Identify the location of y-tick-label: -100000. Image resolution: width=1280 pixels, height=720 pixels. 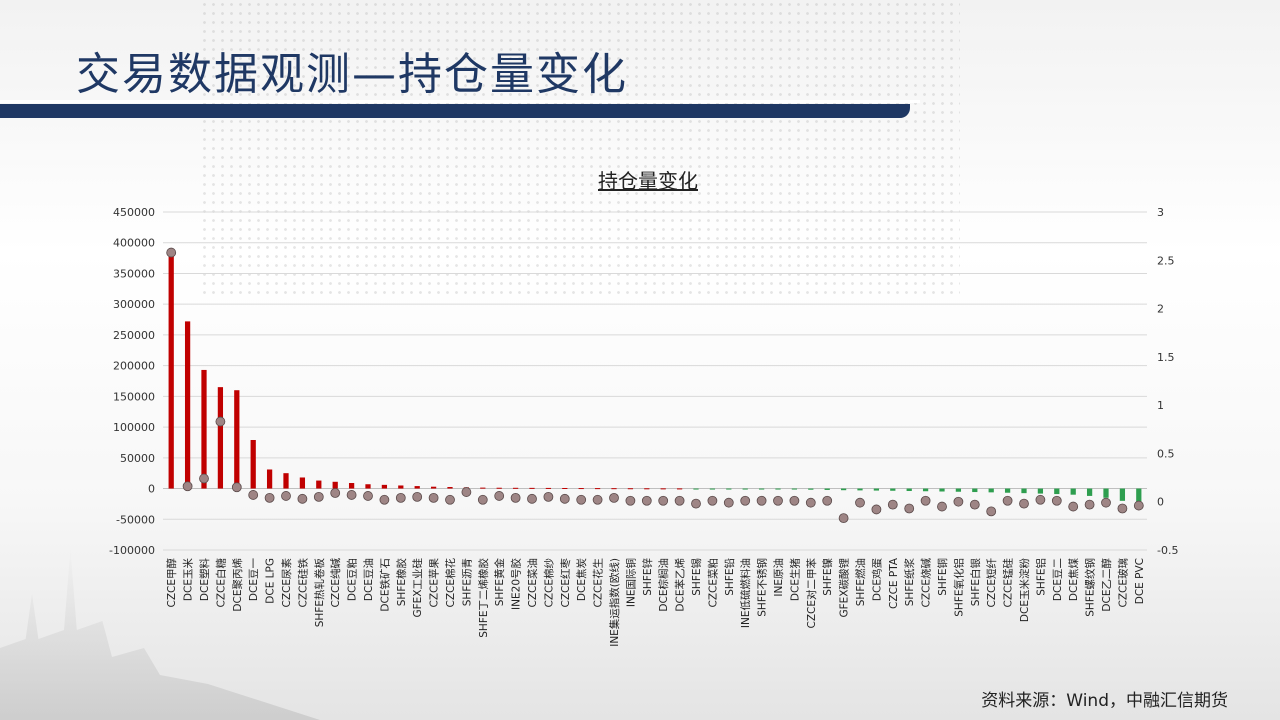
(132, 550).